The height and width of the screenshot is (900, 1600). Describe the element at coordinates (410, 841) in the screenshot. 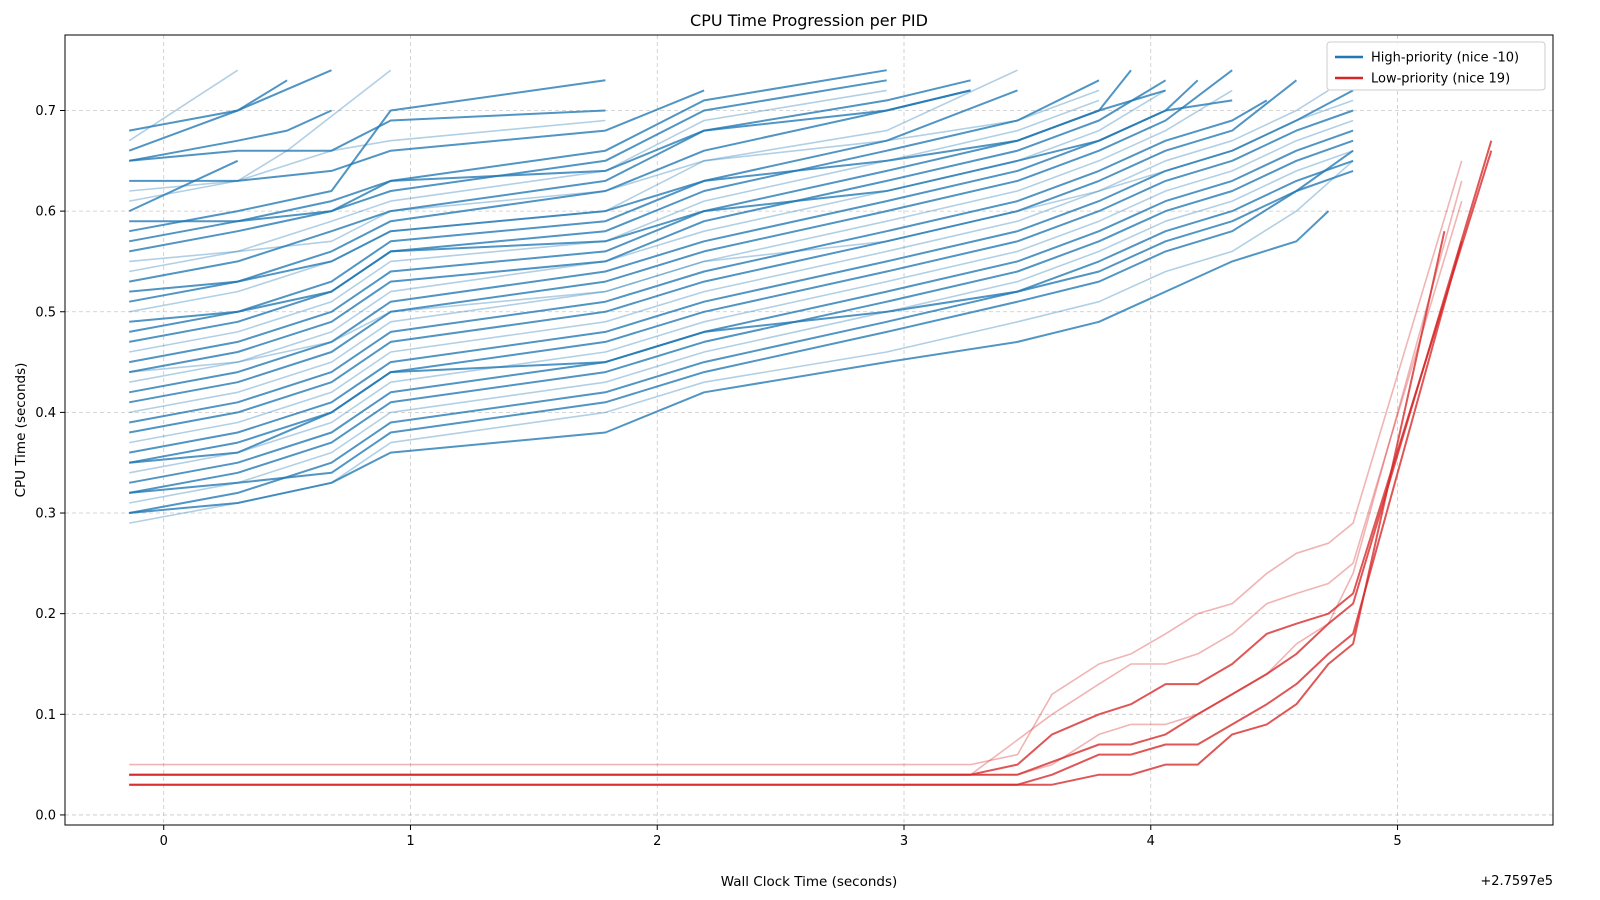

I see `x-tick-label: 1` at that location.